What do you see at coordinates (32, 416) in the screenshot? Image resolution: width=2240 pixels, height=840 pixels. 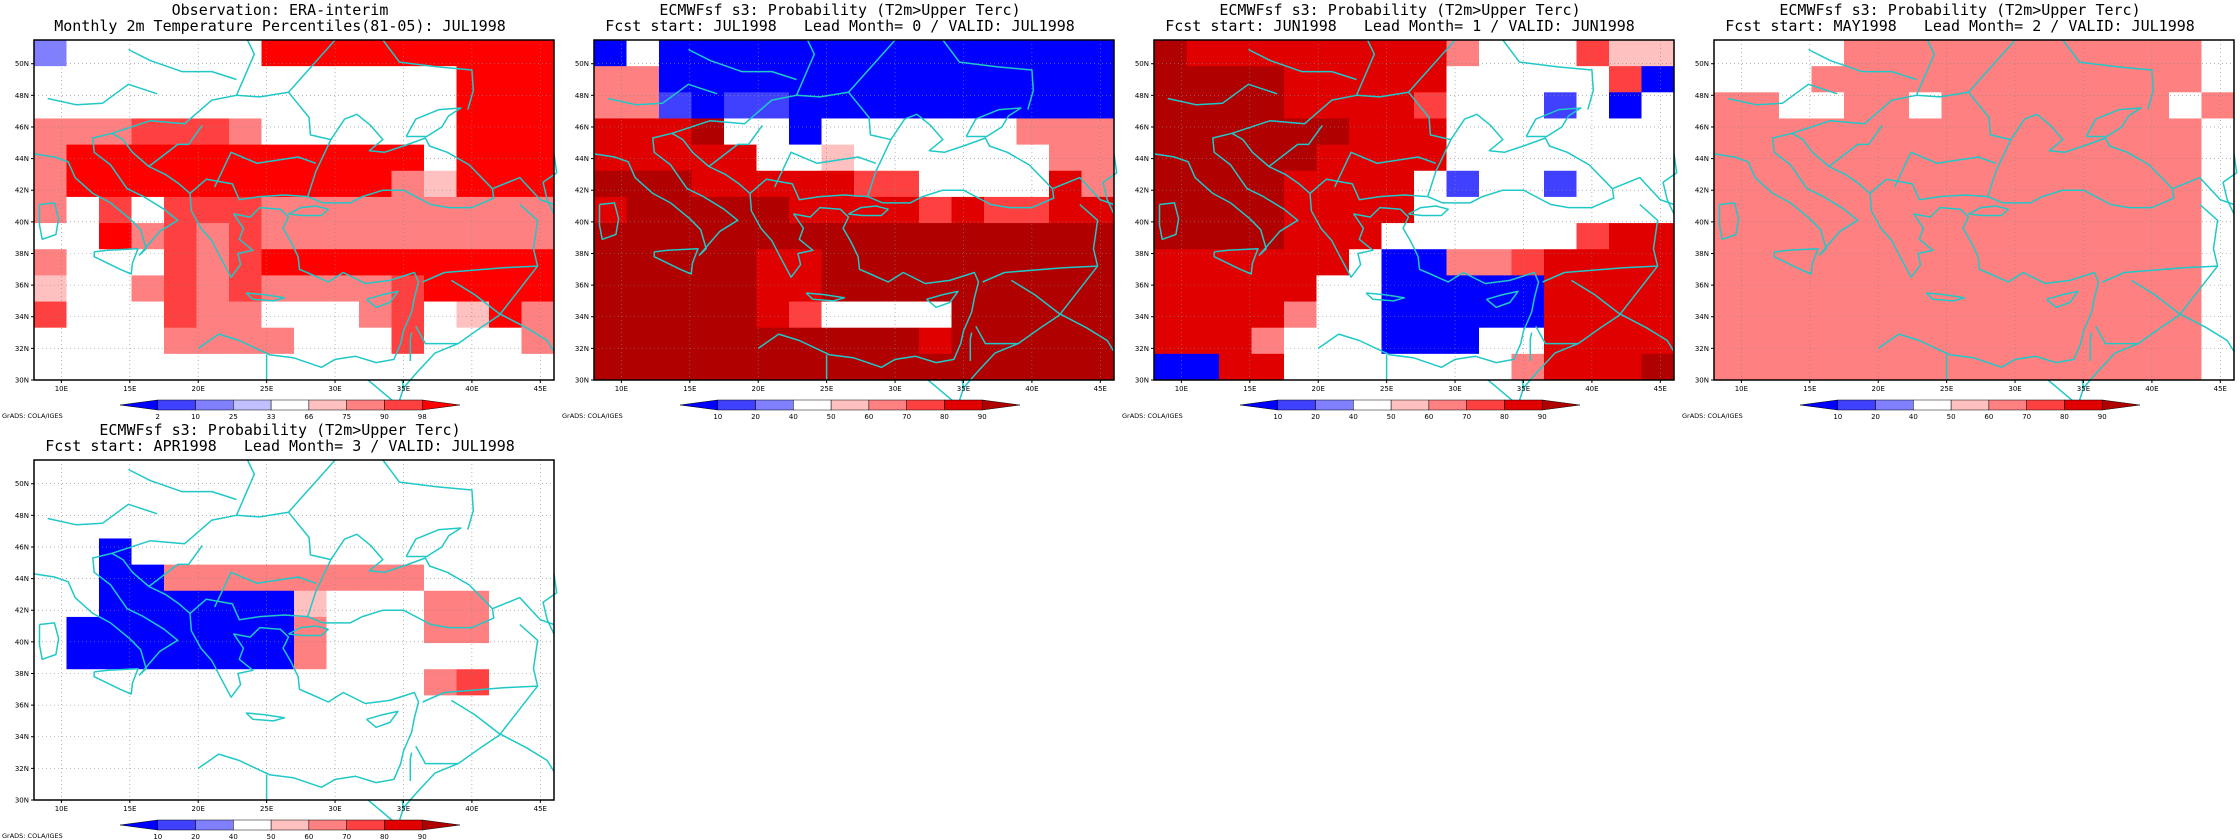 I see `grads-credit: GrADS: COLA/IGES` at bounding box center [32, 416].